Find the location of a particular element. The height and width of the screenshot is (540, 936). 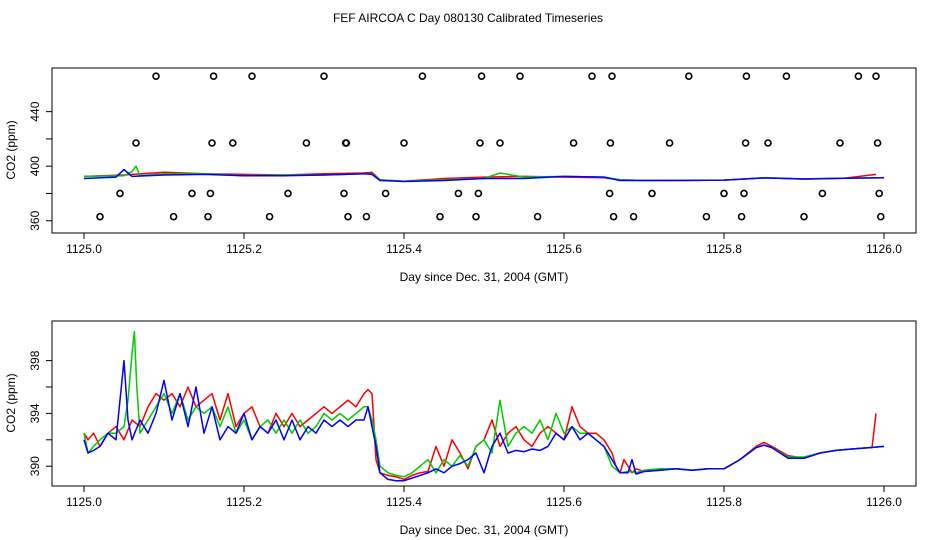

y-tick-label: 394 is located at coordinates (35, 413).